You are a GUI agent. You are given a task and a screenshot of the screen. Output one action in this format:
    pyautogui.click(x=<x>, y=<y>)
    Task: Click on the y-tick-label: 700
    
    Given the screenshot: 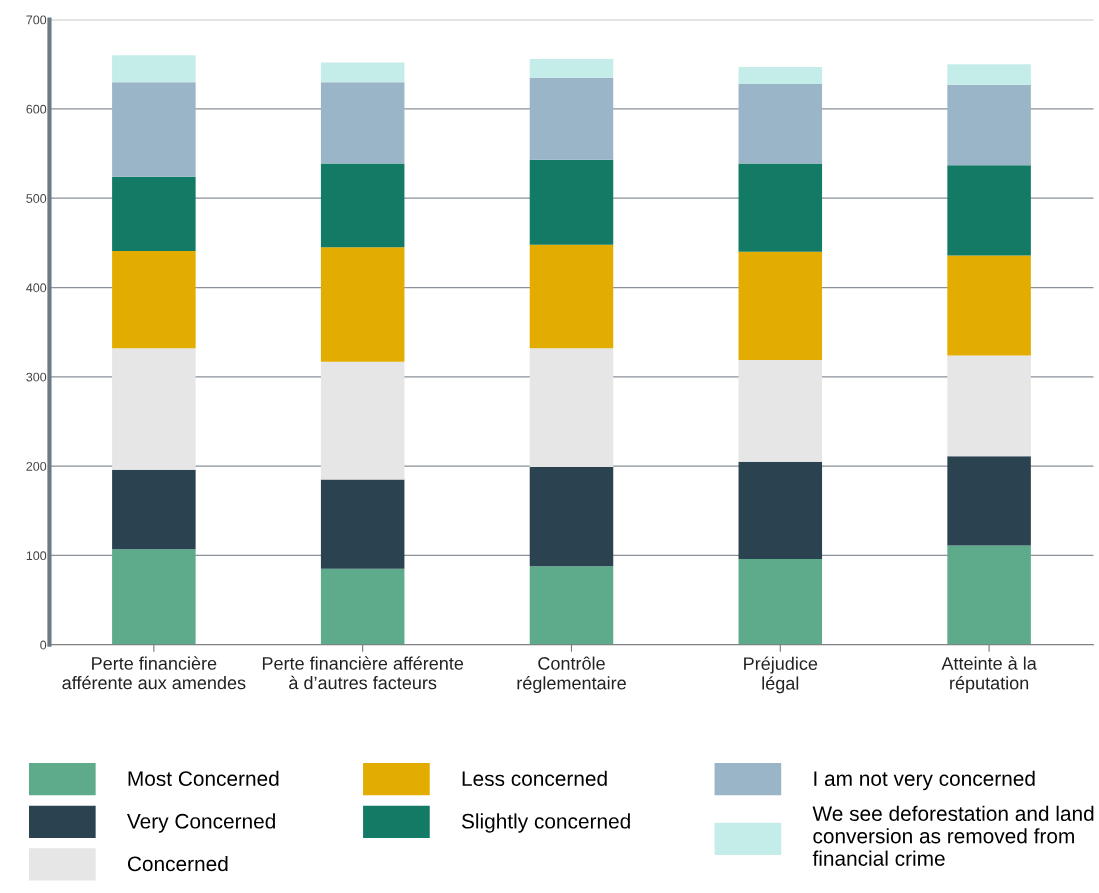 What is the action you would take?
    pyautogui.click(x=36, y=20)
    